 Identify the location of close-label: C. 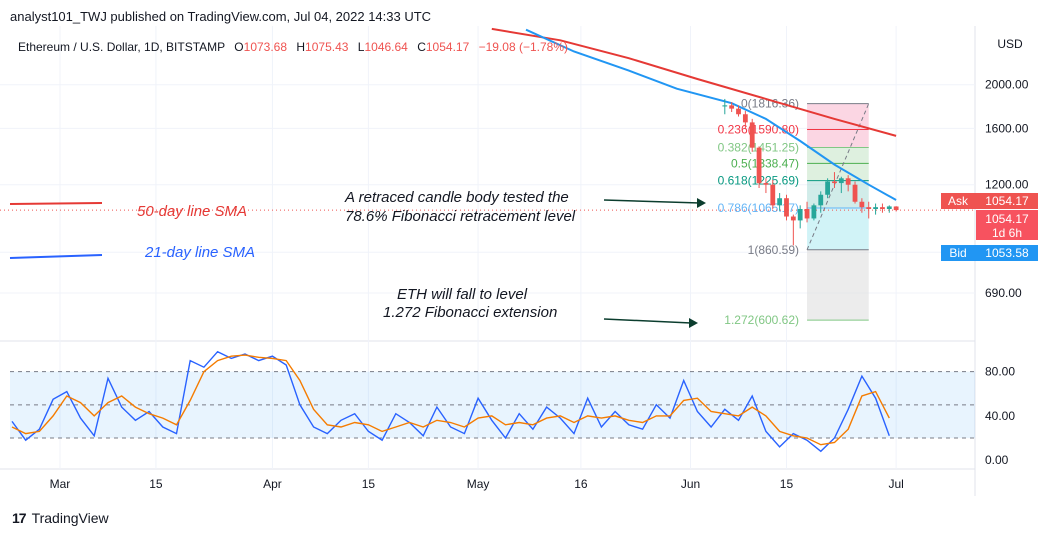
(421, 47).